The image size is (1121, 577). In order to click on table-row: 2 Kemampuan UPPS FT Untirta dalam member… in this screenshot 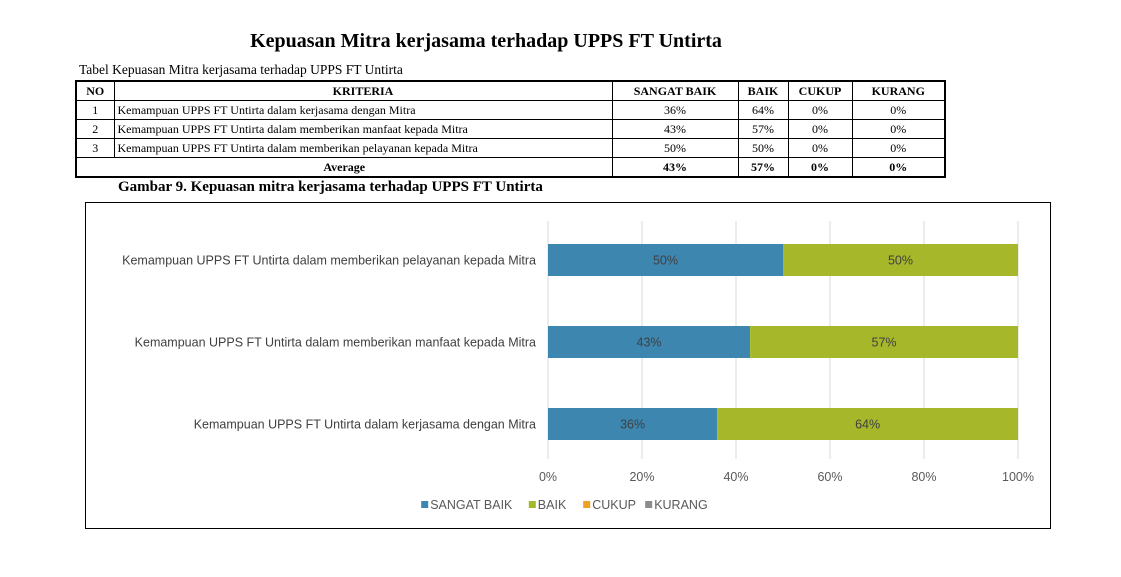, I will do `click(510, 129)`.